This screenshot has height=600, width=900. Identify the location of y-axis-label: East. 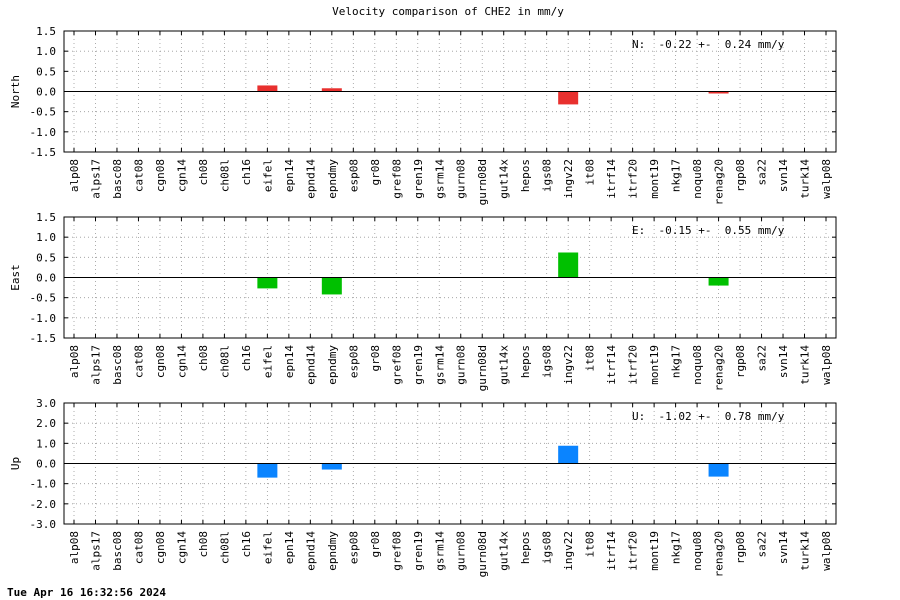
(15, 277).